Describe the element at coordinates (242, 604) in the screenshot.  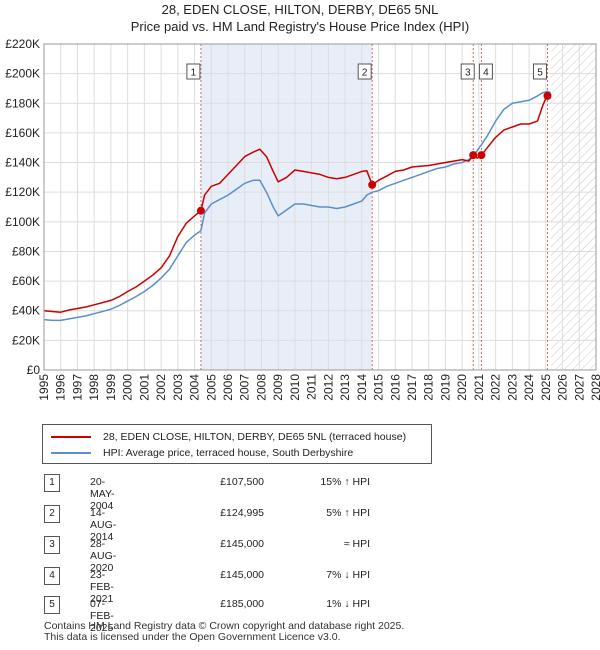
I see `sale-price: £185,000` at that location.